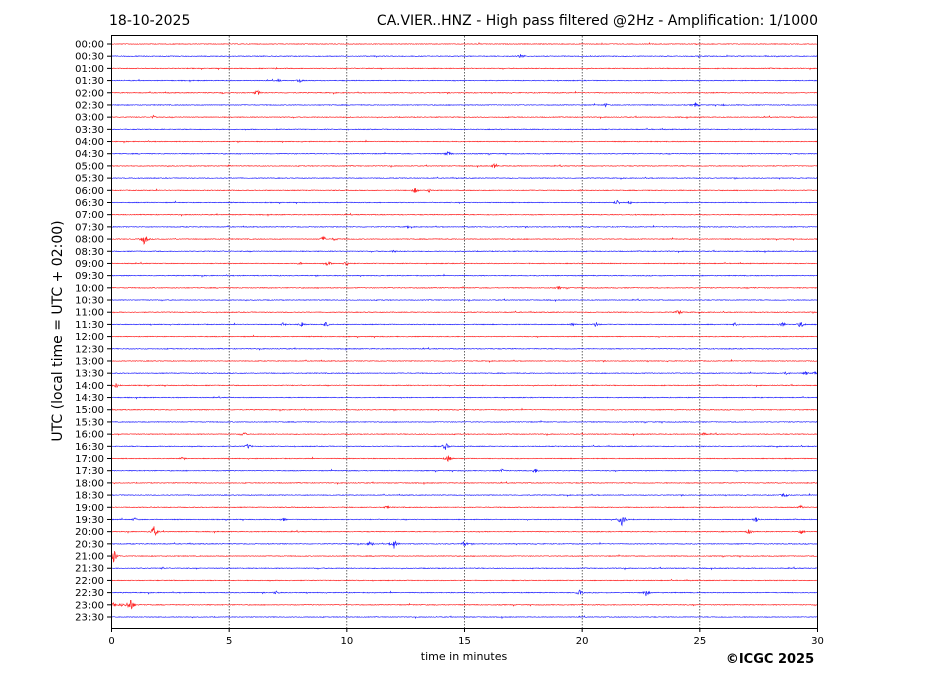 This screenshot has width=927, height=696. What do you see at coordinates (89, 93) in the screenshot?
I see `y-tick-label: 02:00` at bounding box center [89, 93].